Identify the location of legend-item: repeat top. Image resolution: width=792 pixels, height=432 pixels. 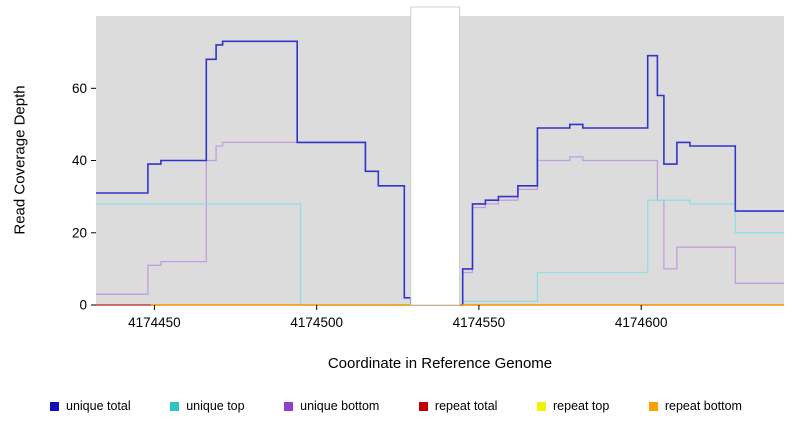
(573, 406).